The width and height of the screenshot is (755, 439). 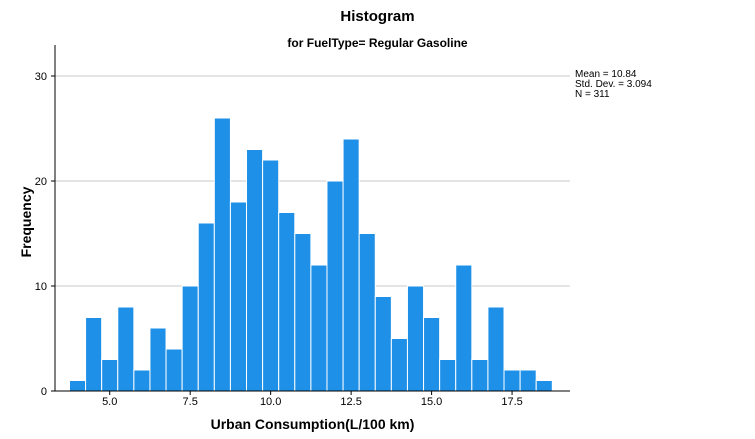 What do you see at coordinates (41, 287) in the screenshot?
I see `y-tick-label: 10` at bounding box center [41, 287].